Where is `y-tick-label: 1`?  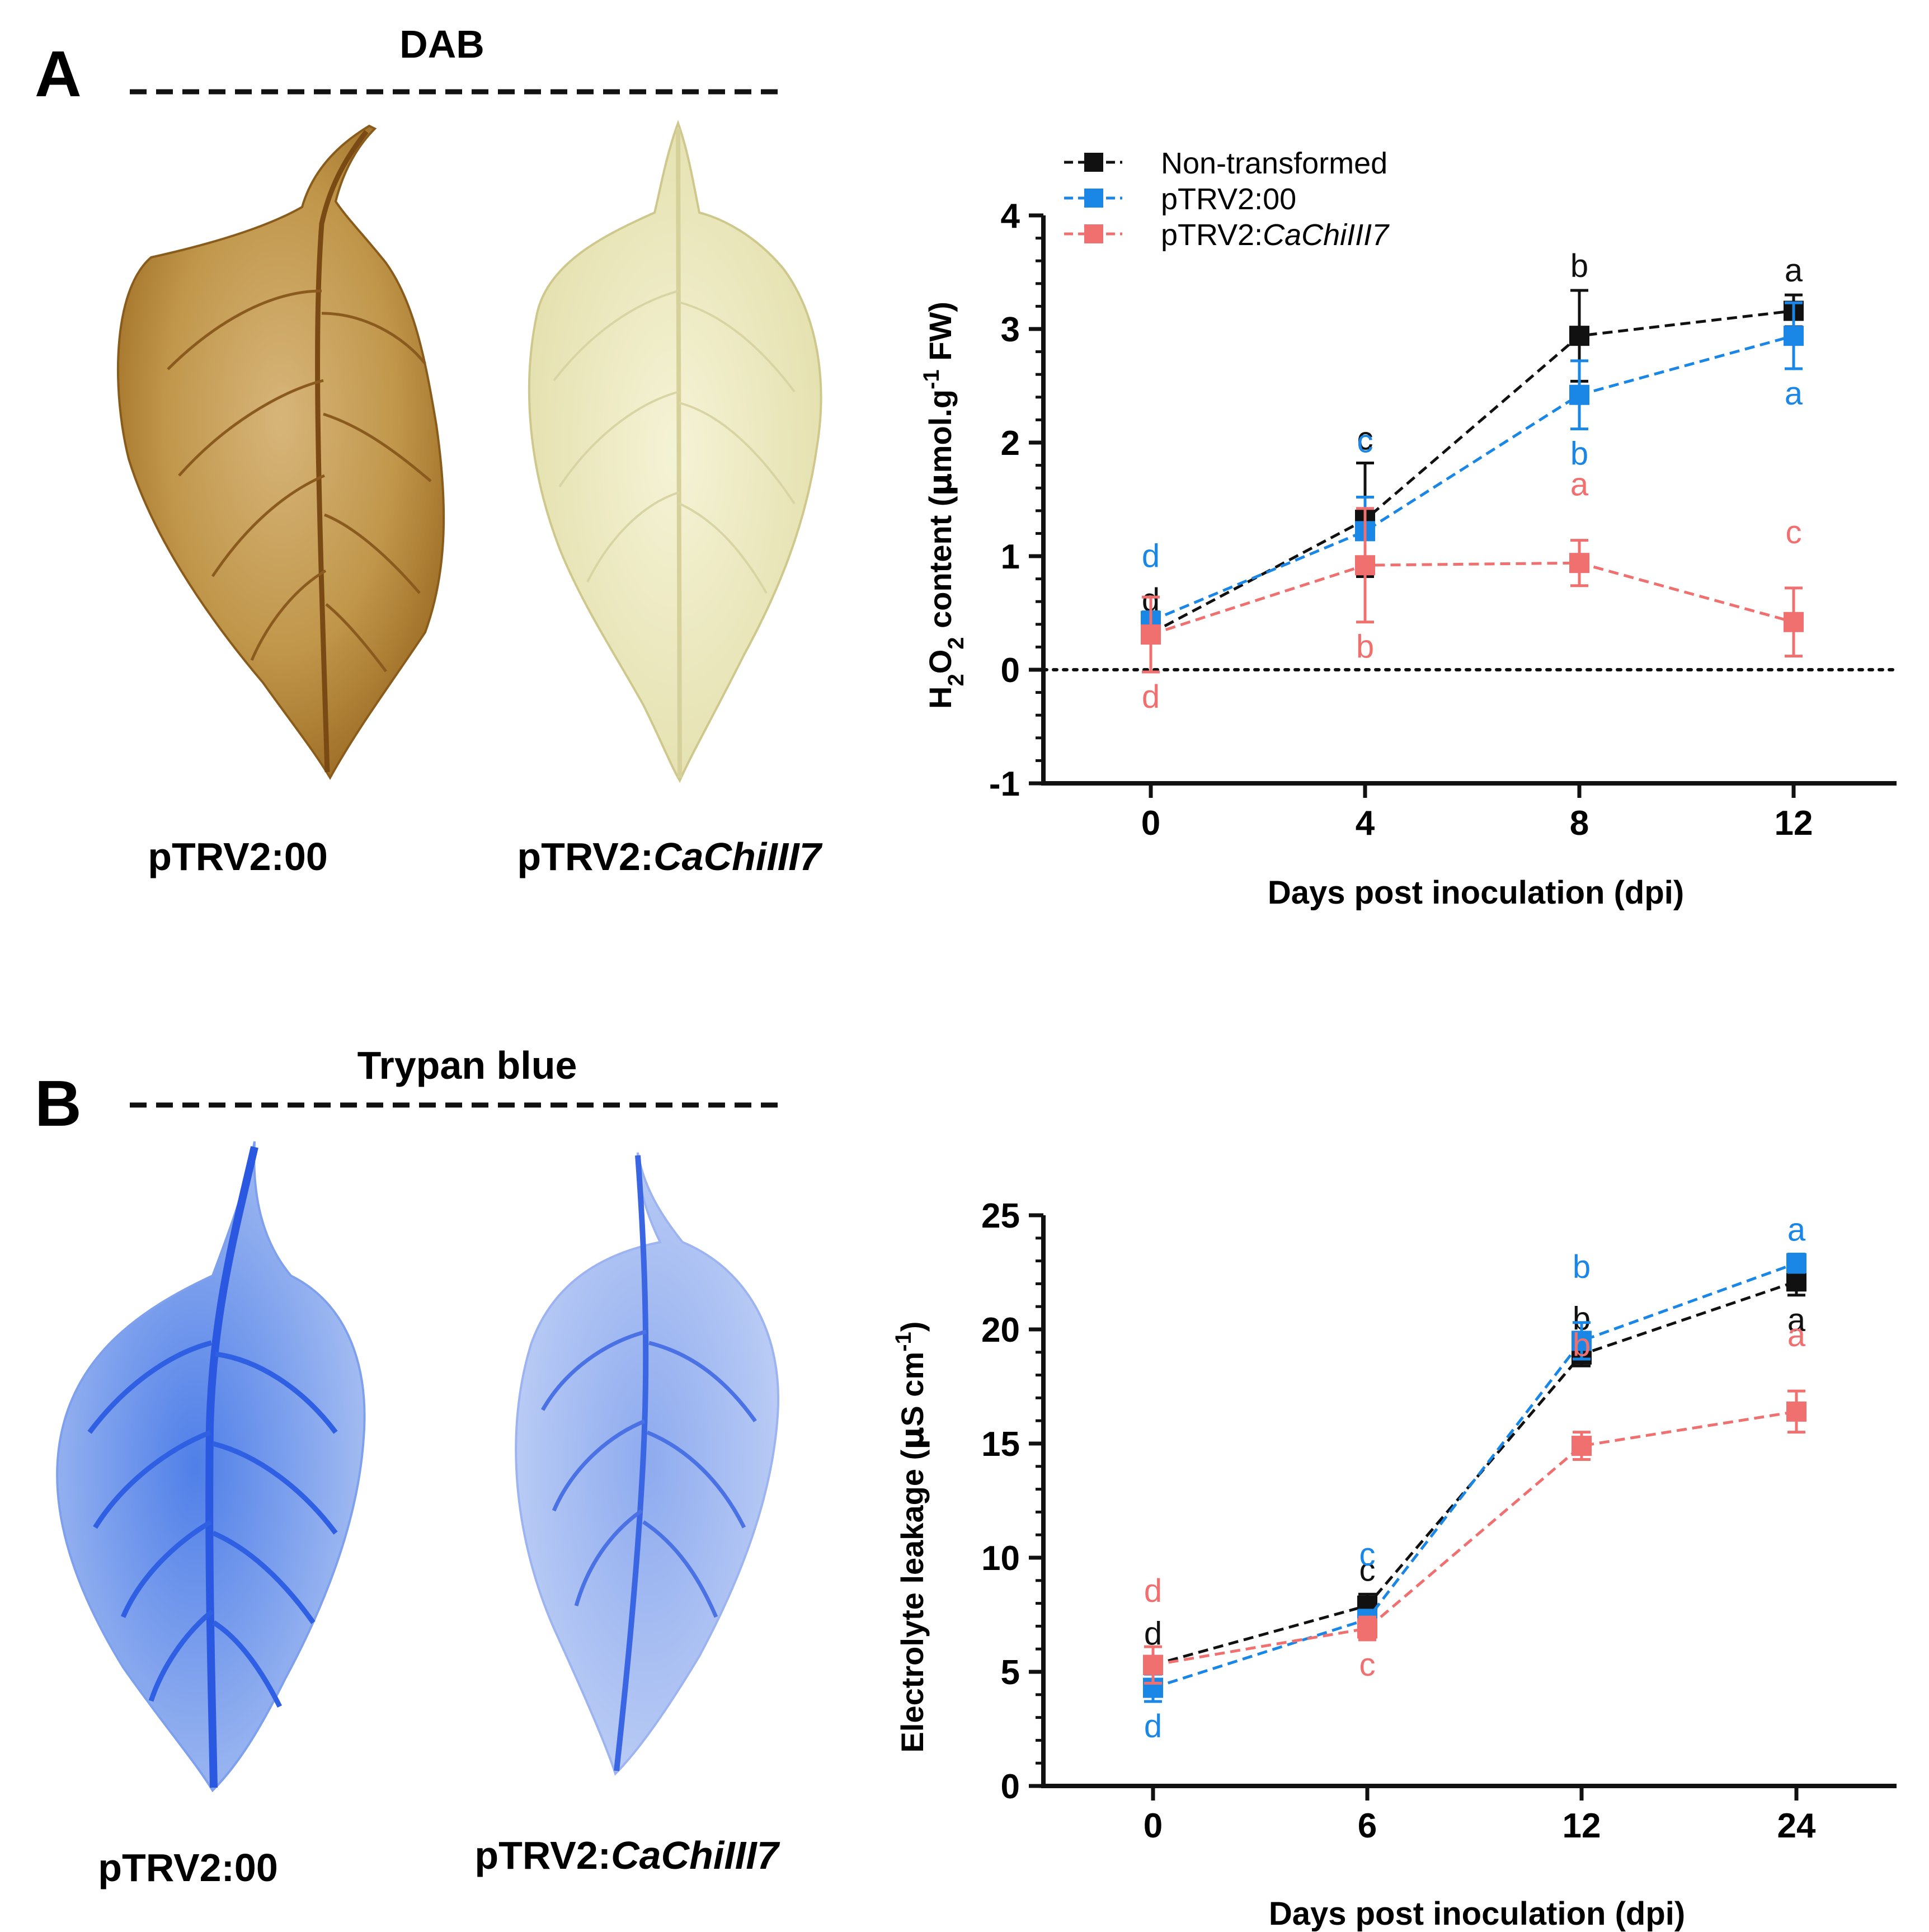
y-tick-label: 1 is located at coordinates (1011, 557).